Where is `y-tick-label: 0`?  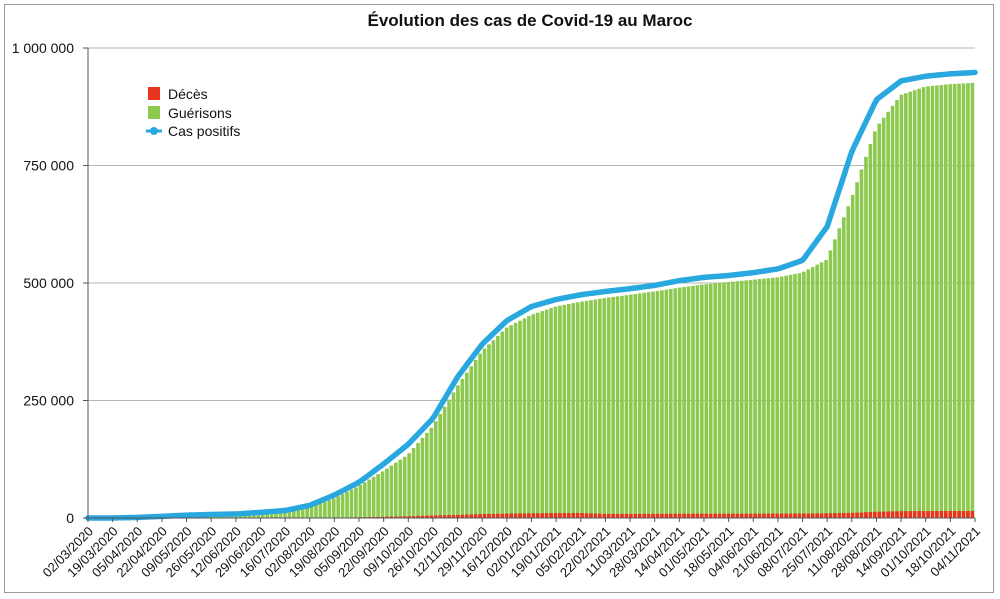 y-tick-label: 0 is located at coordinates (70, 518).